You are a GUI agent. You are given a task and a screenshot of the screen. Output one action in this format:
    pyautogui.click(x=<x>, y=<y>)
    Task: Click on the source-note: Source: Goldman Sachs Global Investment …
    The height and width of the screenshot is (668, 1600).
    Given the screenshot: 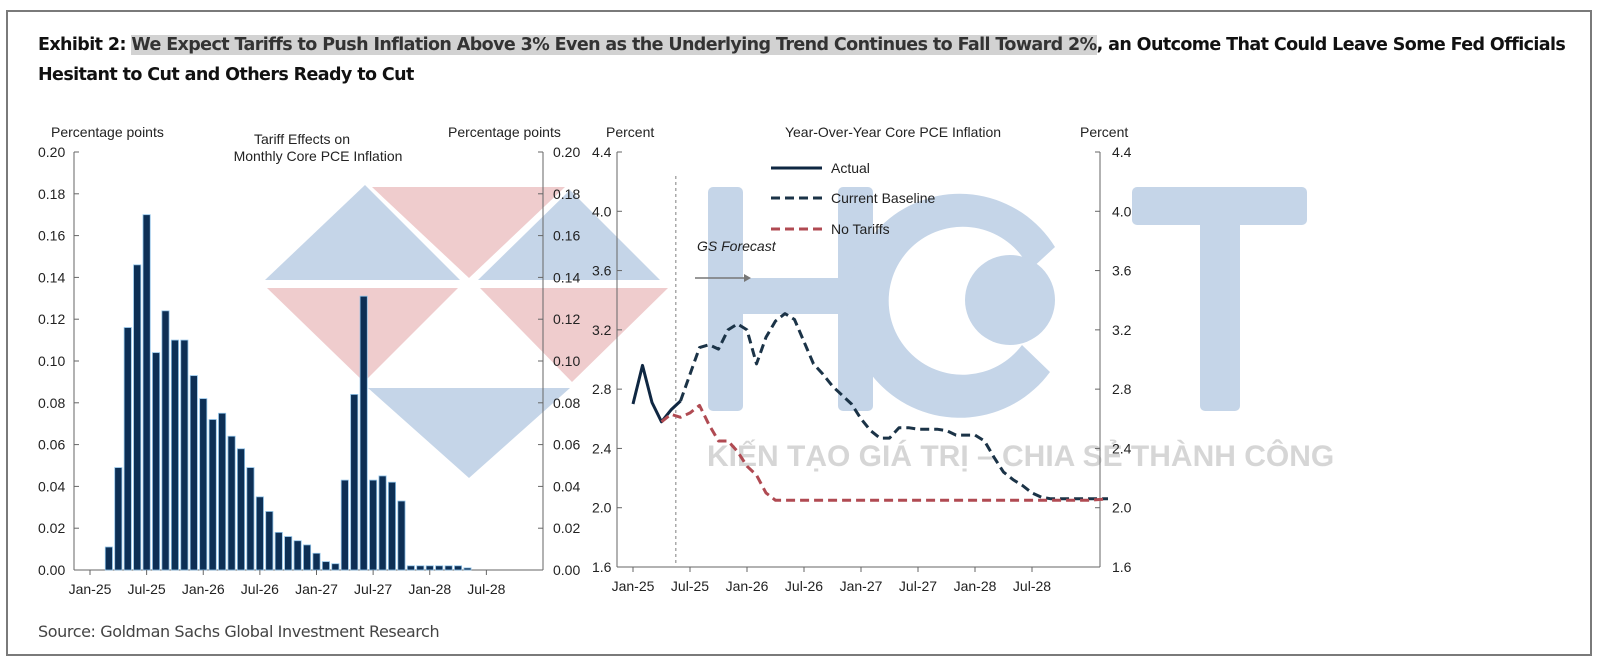 What is the action you would take?
    pyautogui.click(x=239, y=631)
    